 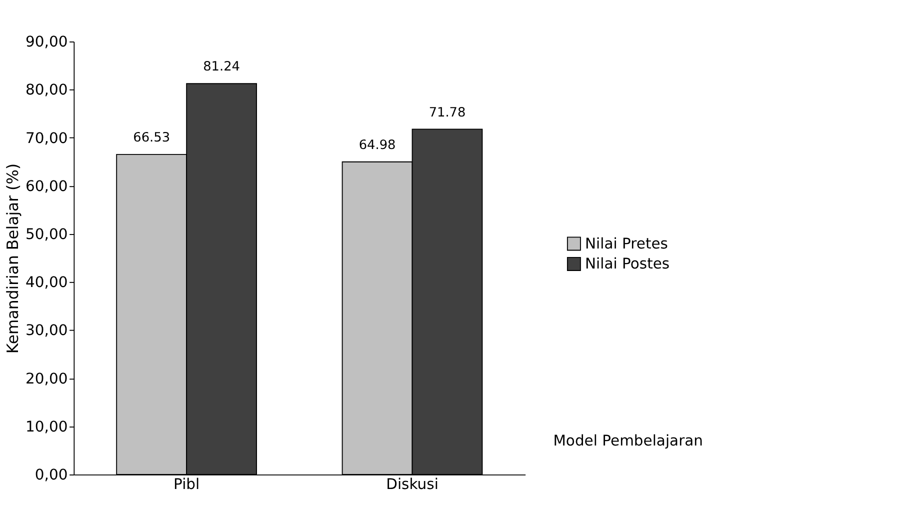 What do you see at coordinates (47, 379) in the screenshot?
I see `y-tick-label: 20,00` at bounding box center [47, 379].